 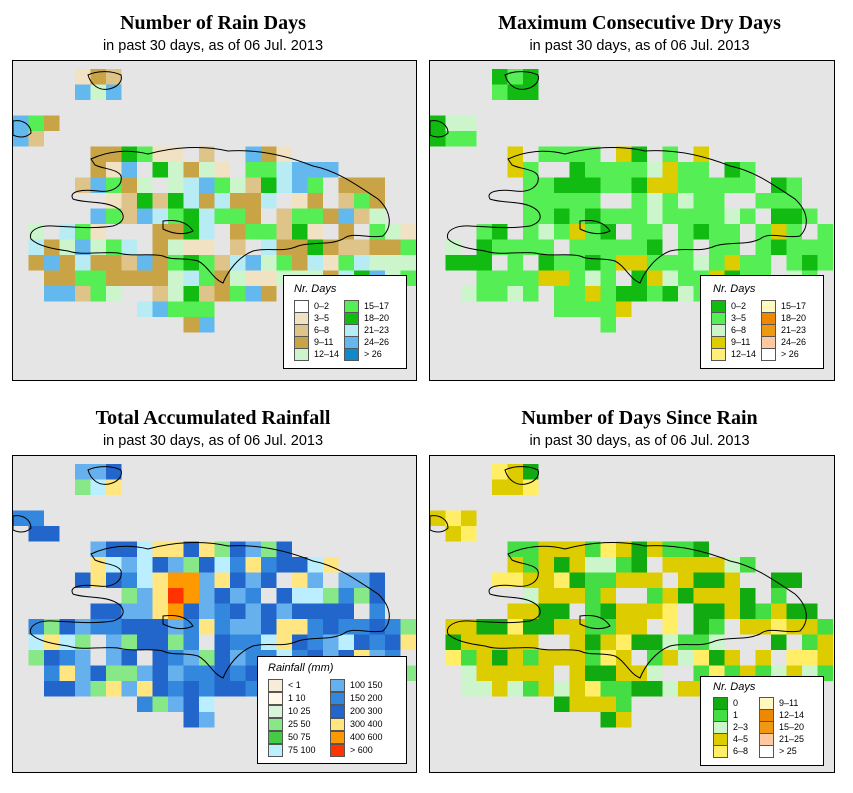 I want to click on legend-label: > 600, so click(x=361, y=750).